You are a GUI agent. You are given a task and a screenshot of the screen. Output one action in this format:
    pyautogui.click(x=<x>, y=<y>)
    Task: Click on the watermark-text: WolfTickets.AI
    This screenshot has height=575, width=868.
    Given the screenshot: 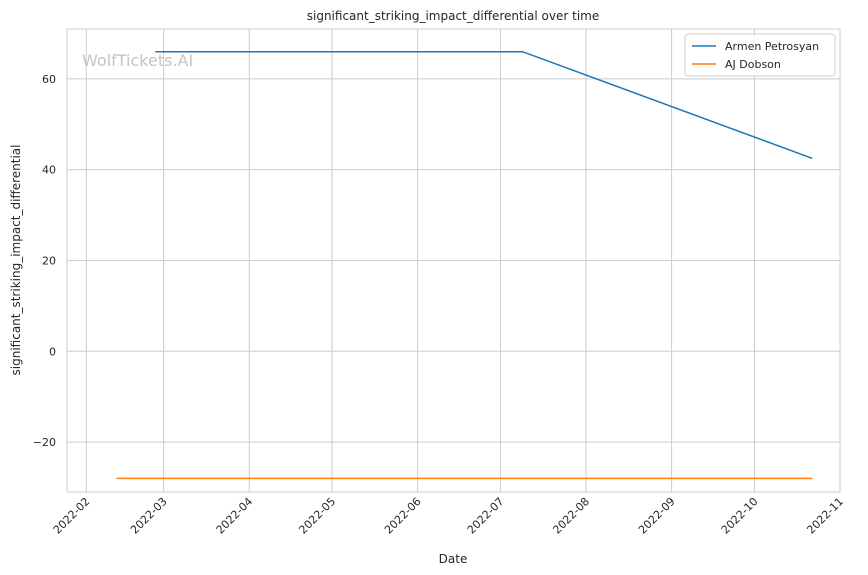 What is the action you would take?
    pyautogui.click(x=137, y=60)
    